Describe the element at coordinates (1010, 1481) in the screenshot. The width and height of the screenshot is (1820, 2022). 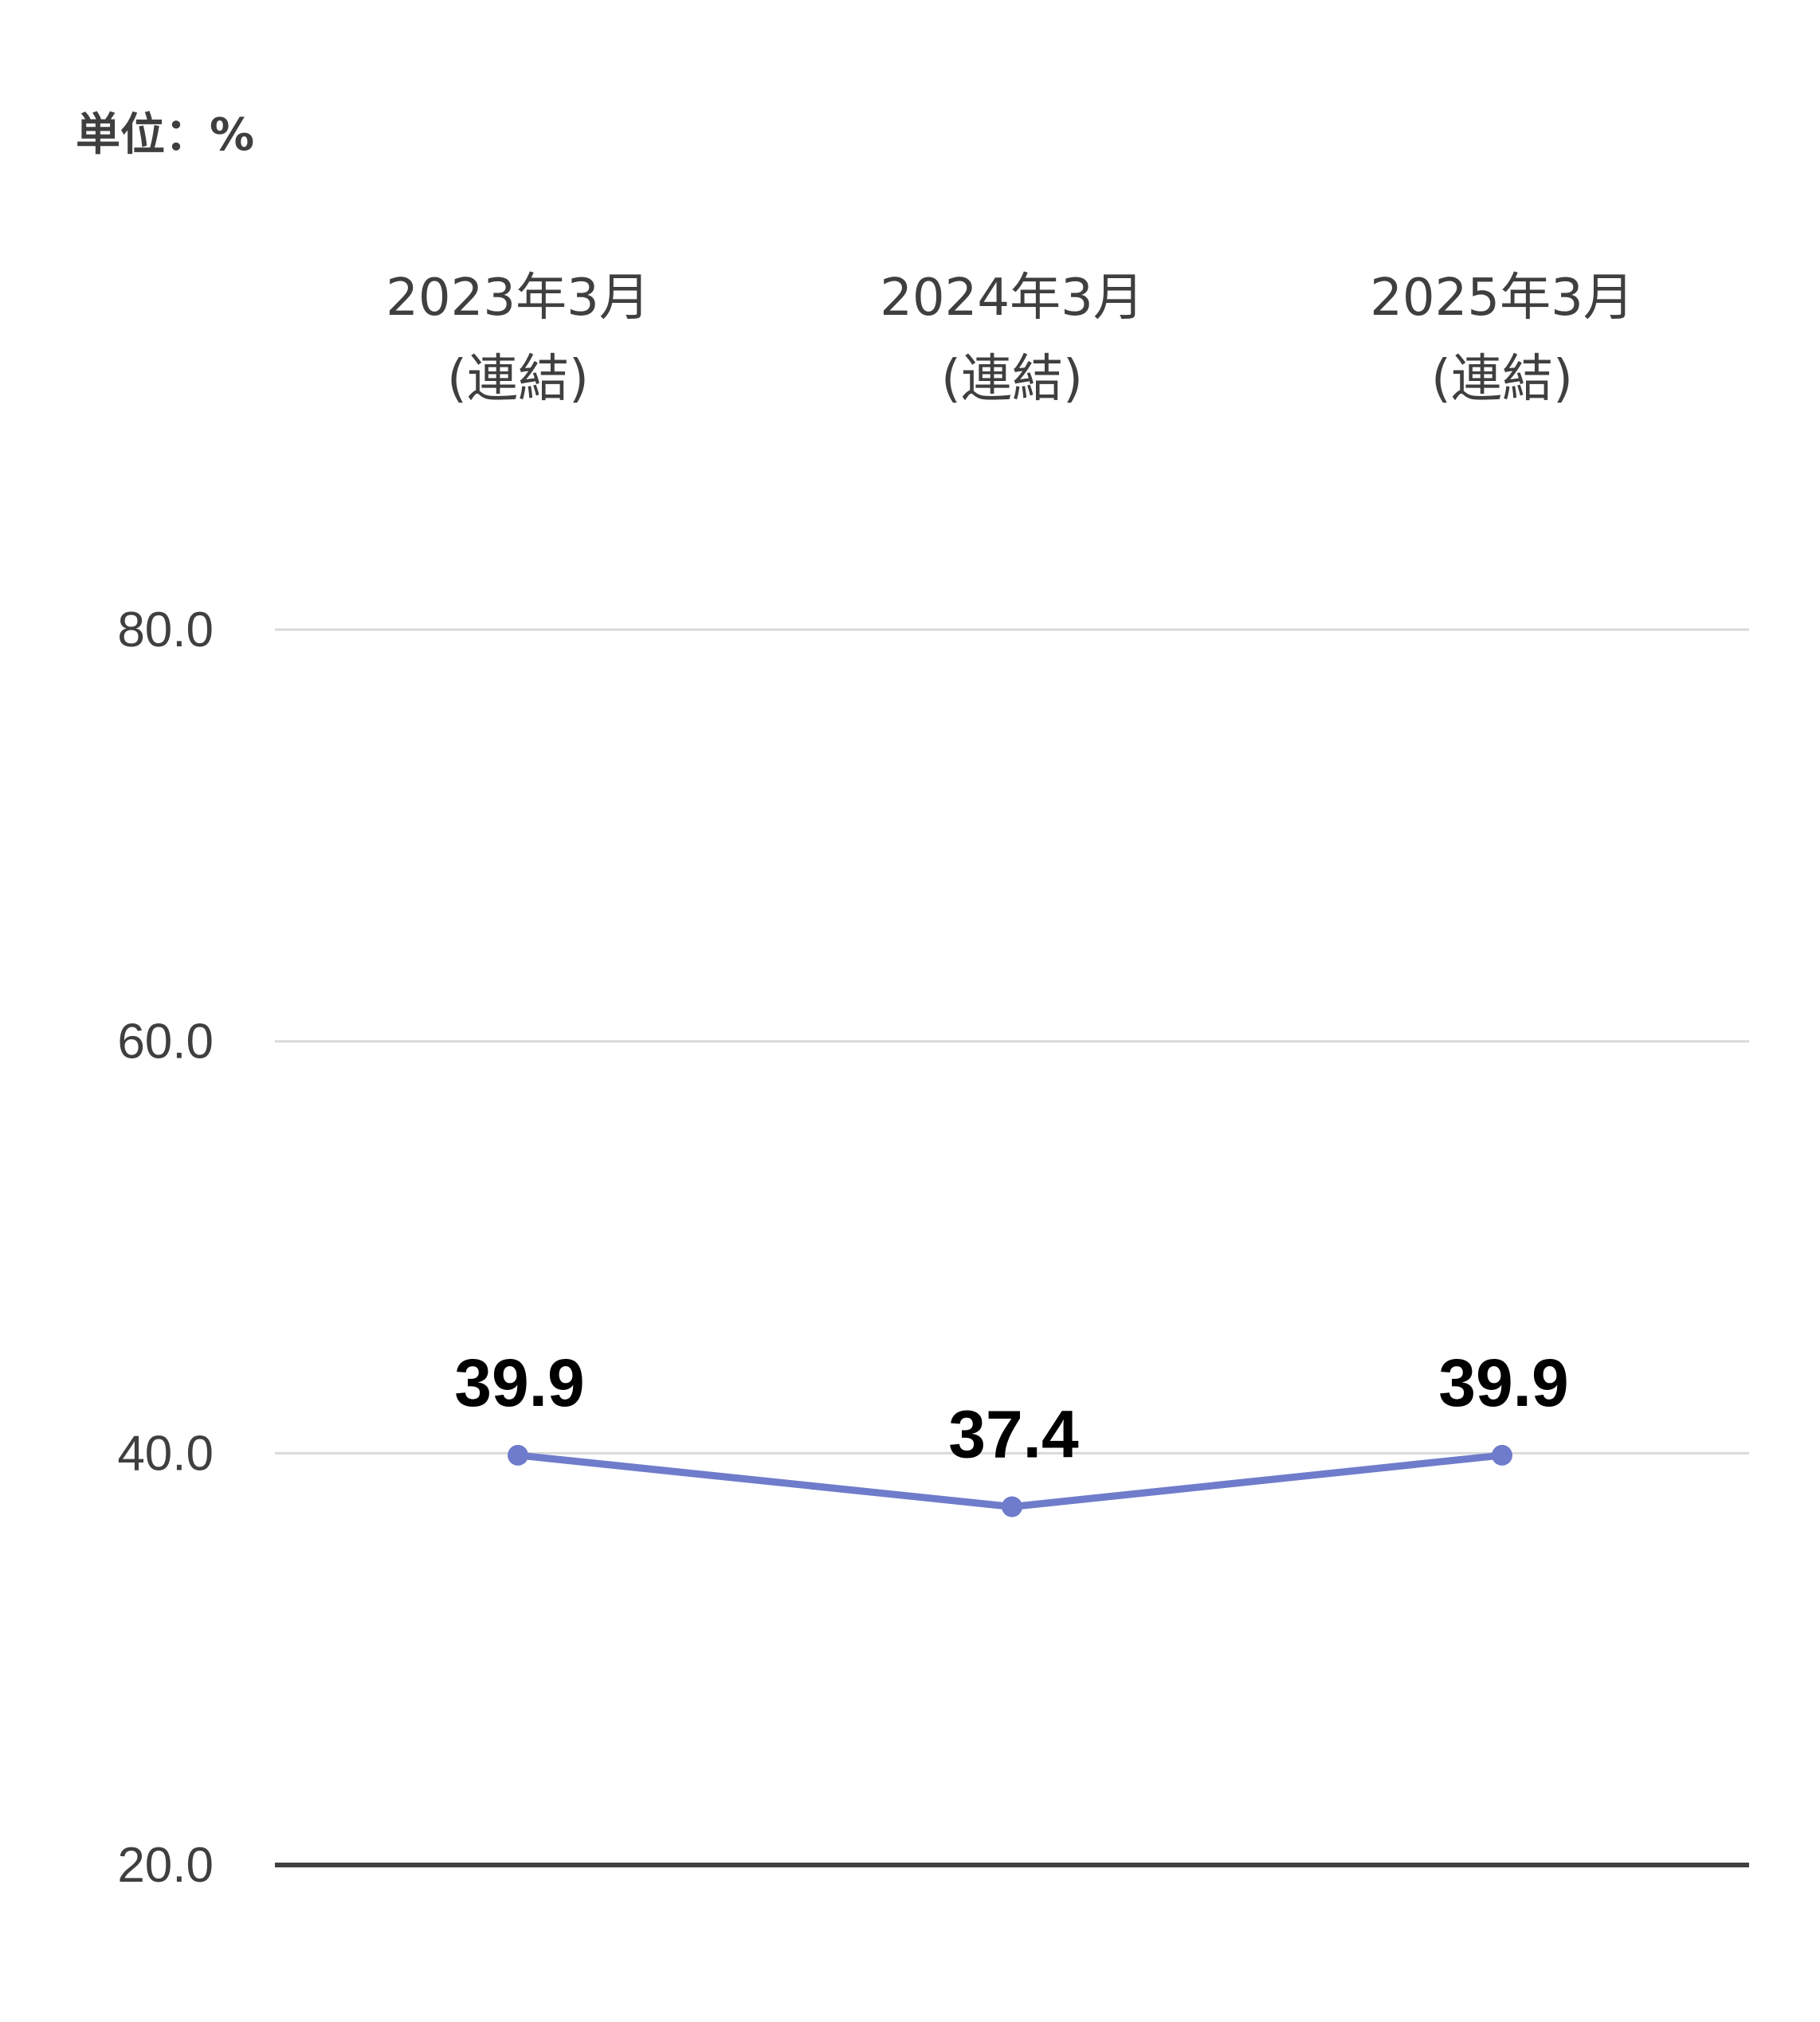
I see `series-line-group` at that location.